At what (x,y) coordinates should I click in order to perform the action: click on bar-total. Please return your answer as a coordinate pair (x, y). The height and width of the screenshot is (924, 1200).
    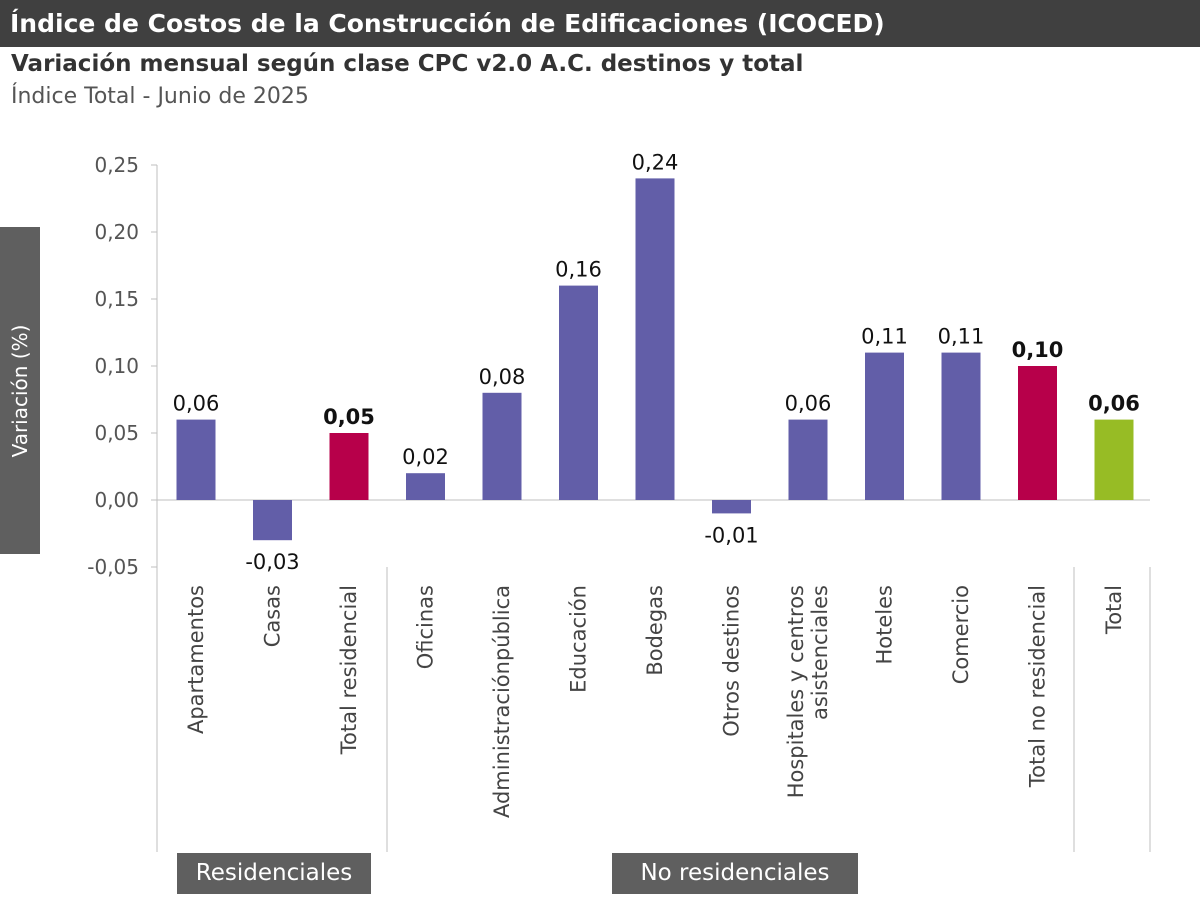
    Looking at the image, I should click on (1114, 459).